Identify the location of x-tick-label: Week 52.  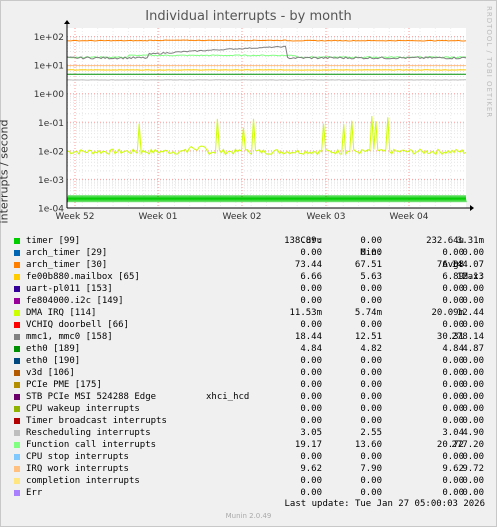
(75, 217).